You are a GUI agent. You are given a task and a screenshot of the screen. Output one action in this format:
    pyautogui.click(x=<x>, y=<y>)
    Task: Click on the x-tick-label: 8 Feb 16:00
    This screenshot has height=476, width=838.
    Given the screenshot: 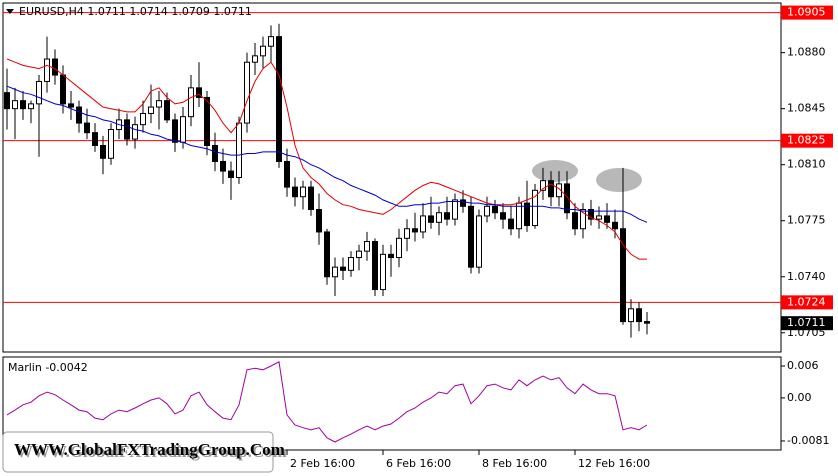 What is the action you would take?
    pyautogui.click(x=514, y=463)
    